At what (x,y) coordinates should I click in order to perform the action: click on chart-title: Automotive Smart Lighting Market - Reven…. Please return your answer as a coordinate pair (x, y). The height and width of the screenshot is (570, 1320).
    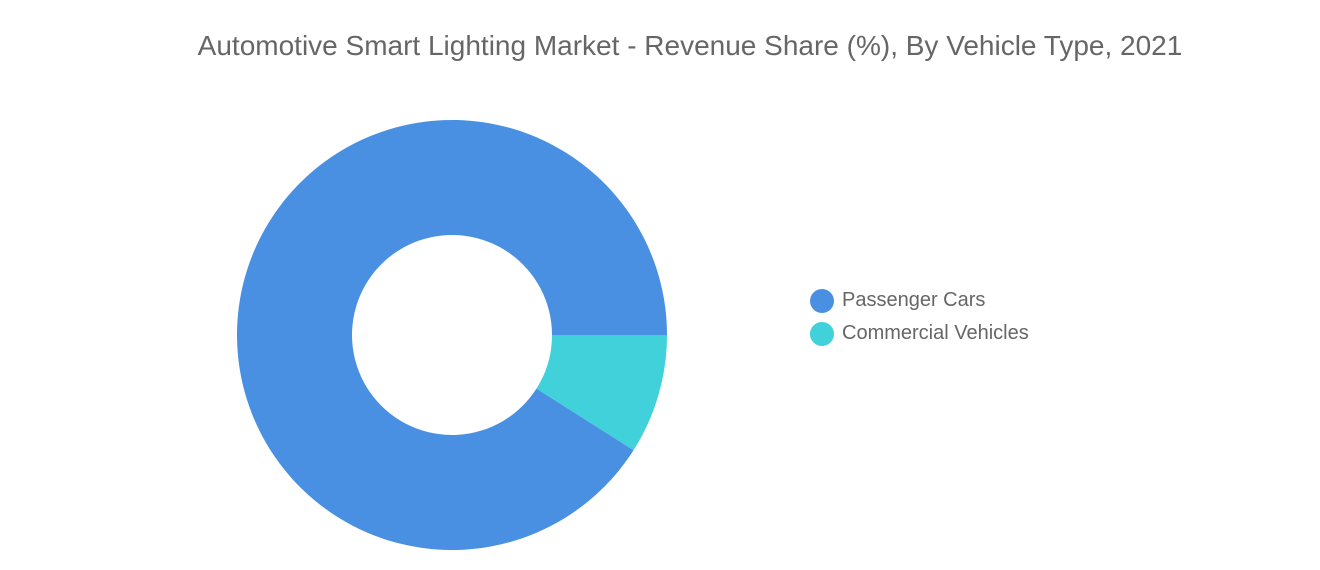
    Looking at the image, I should click on (690, 45).